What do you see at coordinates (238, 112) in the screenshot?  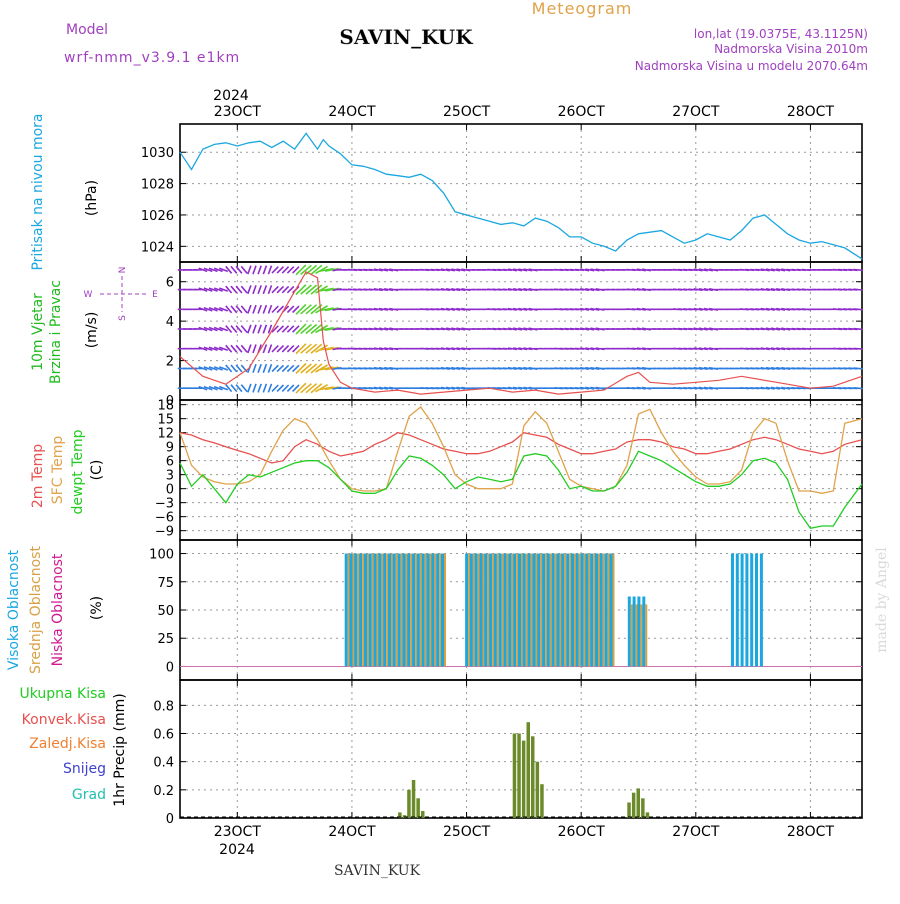 I see `top-xtick-label-0: 23OCT` at bounding box center [238, 112].